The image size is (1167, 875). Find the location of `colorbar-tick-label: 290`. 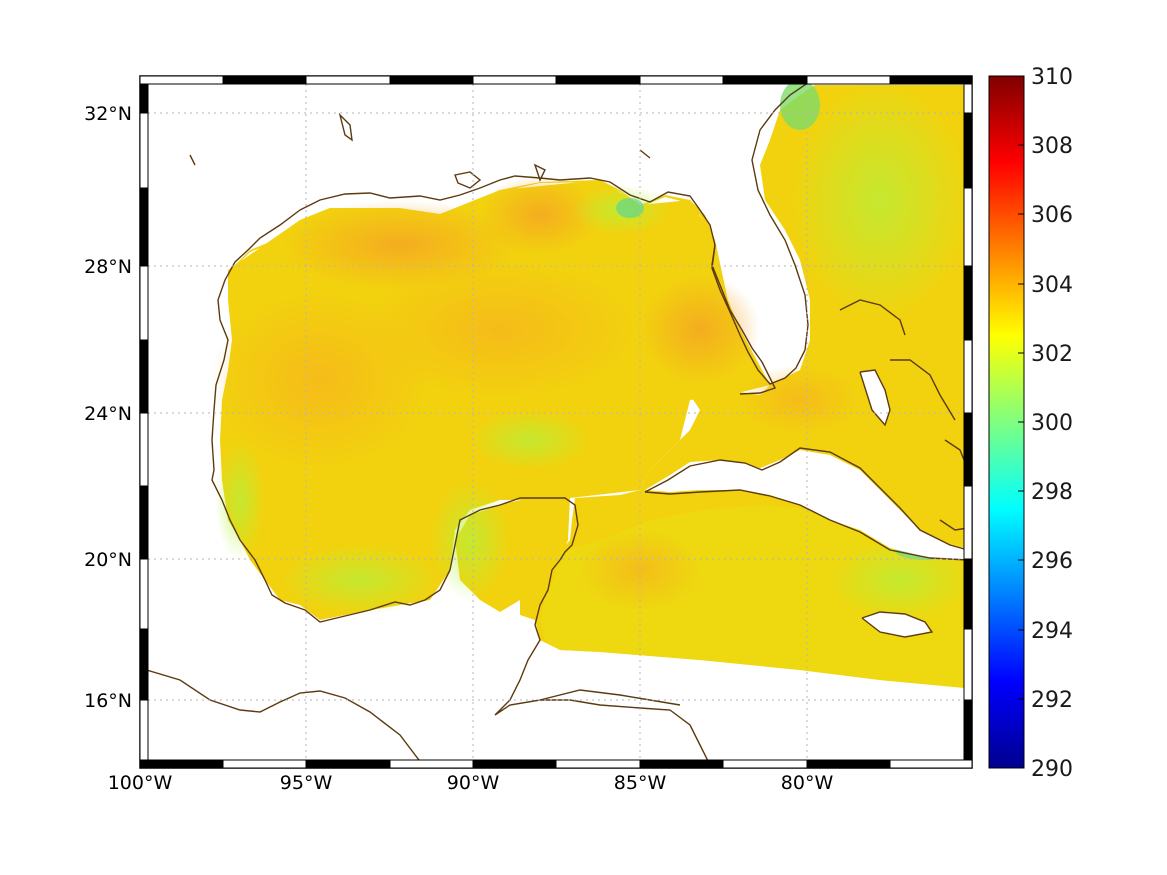

colorbar-tick-label: 290 is located at coordinates (1052, 769).